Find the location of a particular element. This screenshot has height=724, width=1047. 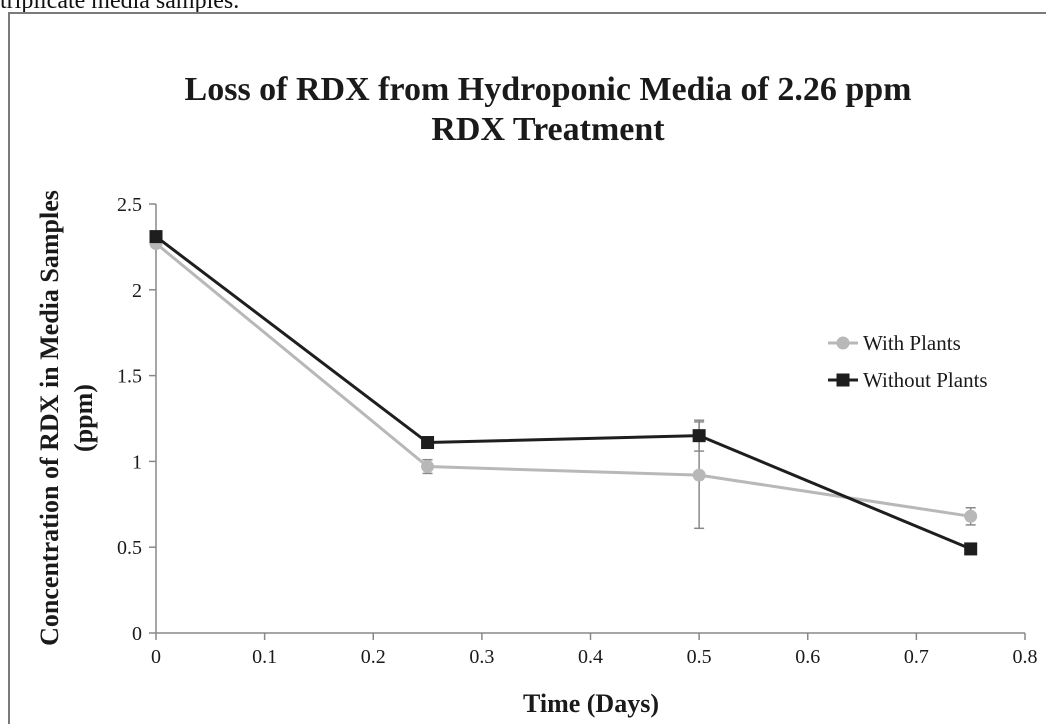

x-tick-label: 0 is located at coordinates (156, 657).